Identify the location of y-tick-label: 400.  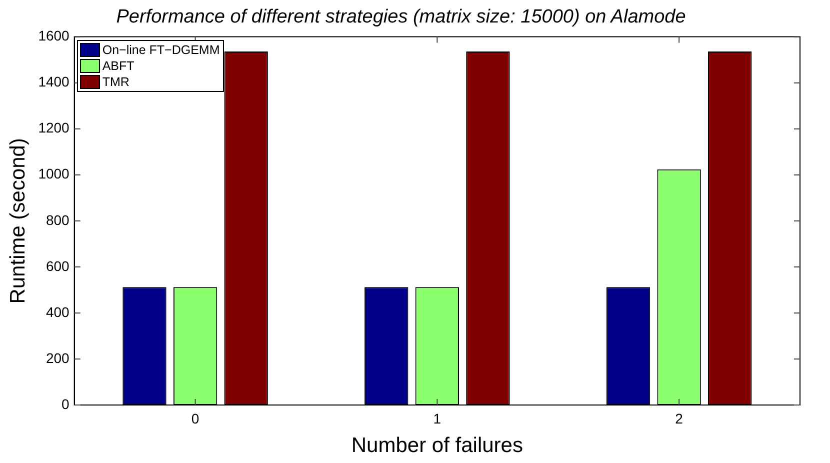
(58, 312).